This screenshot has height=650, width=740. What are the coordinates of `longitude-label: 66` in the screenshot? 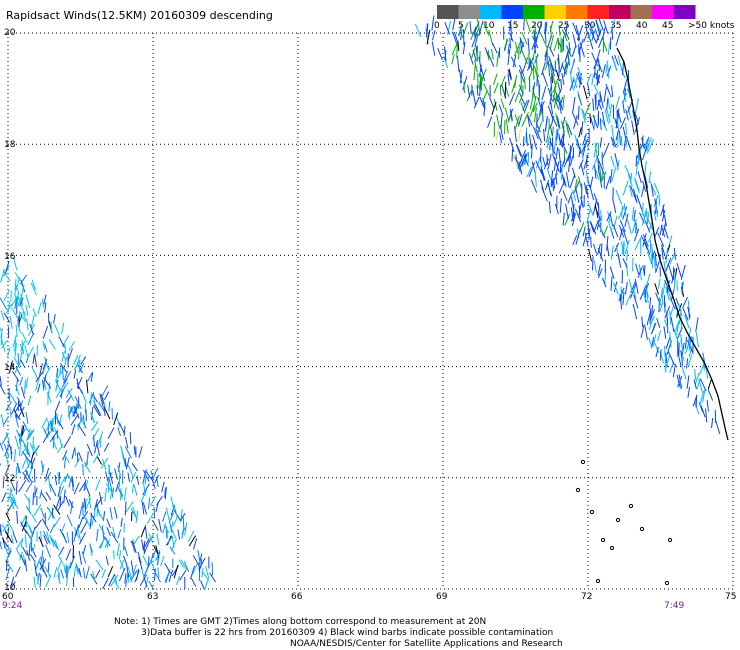 It's located at (297, 597).